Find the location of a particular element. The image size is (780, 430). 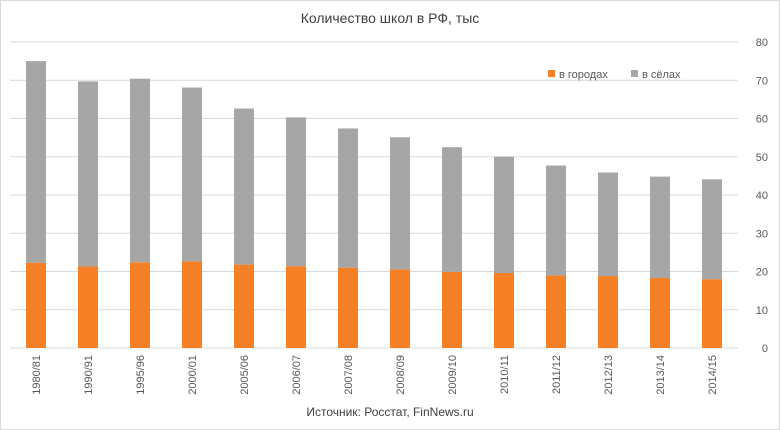

legend-label: в городах is located at coordinates (583, 75).